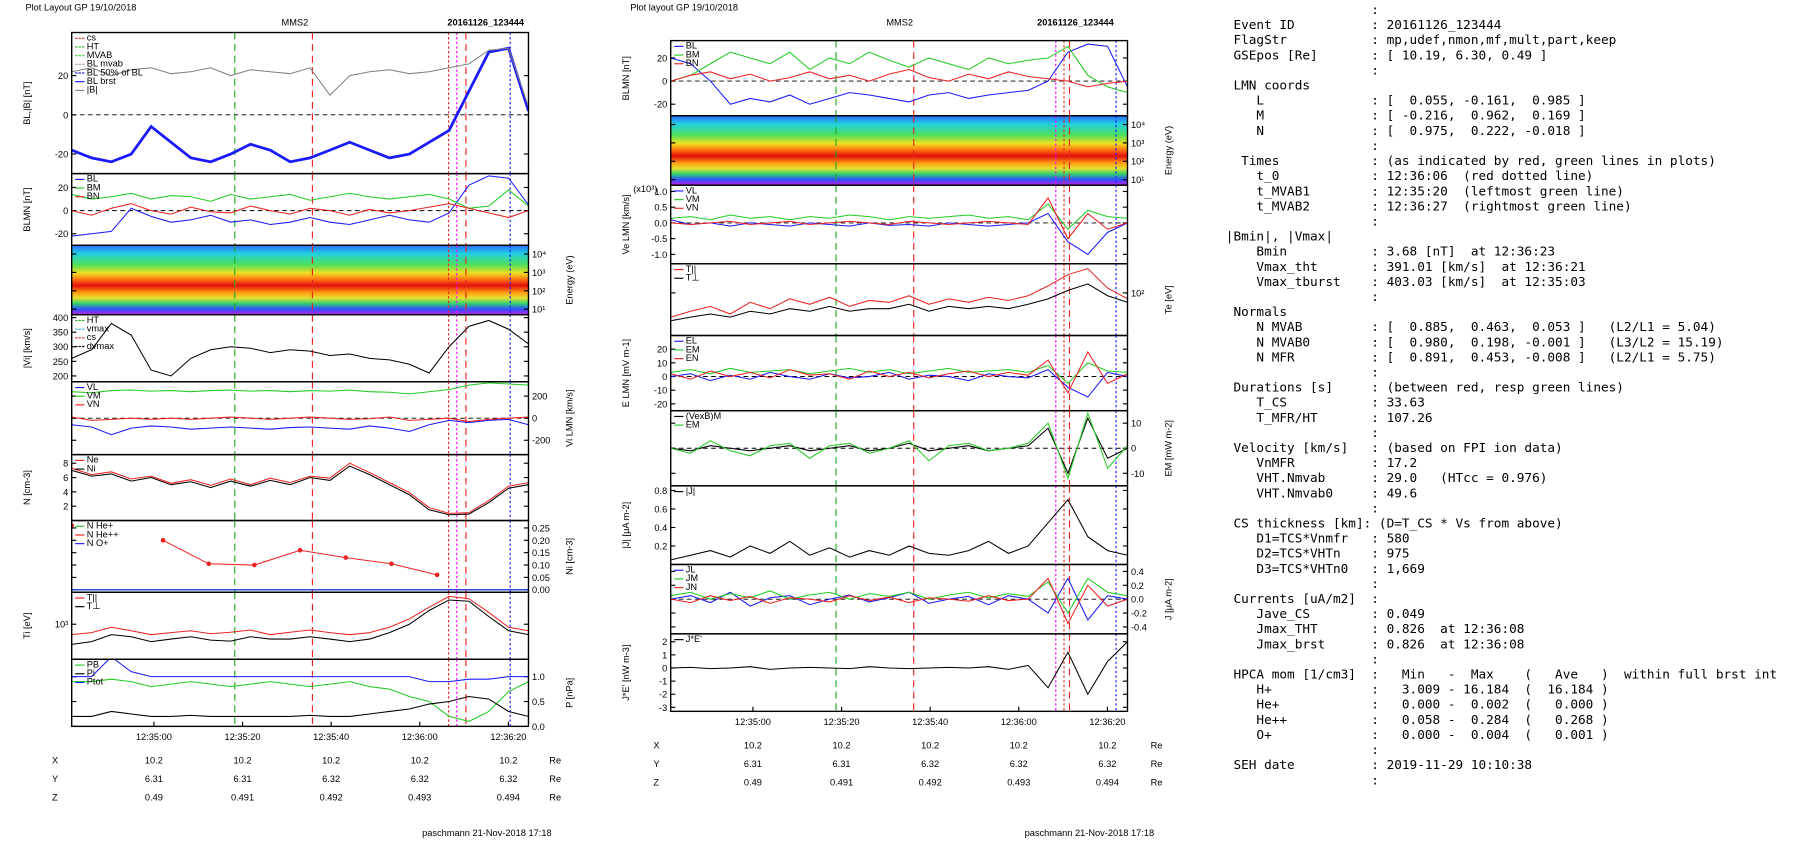 The image size is (1804, 841). Describe the element at coordinates (300, 280) in the screenshot. I see `spectrogram` at that location.